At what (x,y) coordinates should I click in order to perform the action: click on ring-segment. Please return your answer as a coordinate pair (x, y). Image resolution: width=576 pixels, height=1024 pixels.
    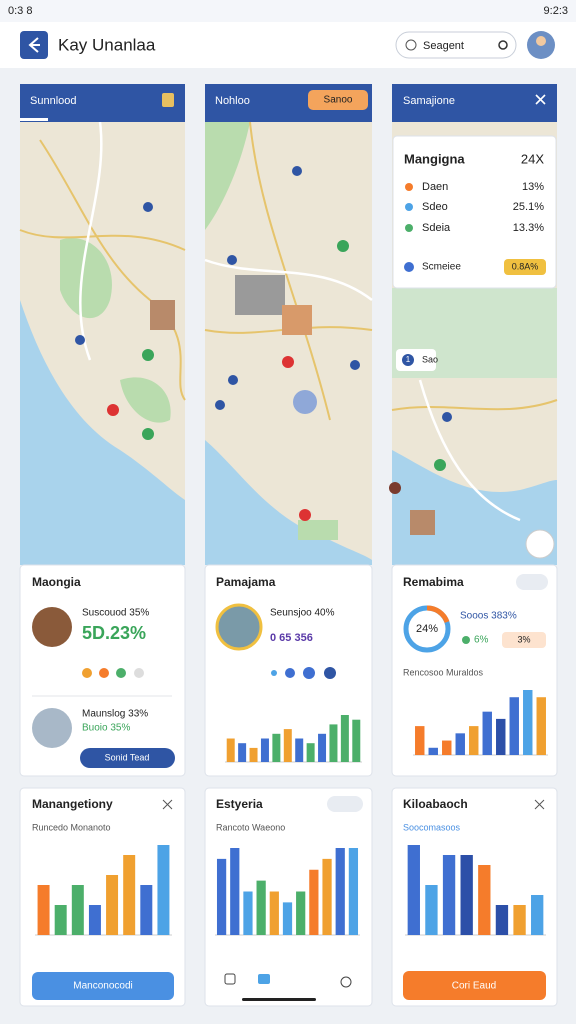
    Looking at the image, I should click on (438, 614).